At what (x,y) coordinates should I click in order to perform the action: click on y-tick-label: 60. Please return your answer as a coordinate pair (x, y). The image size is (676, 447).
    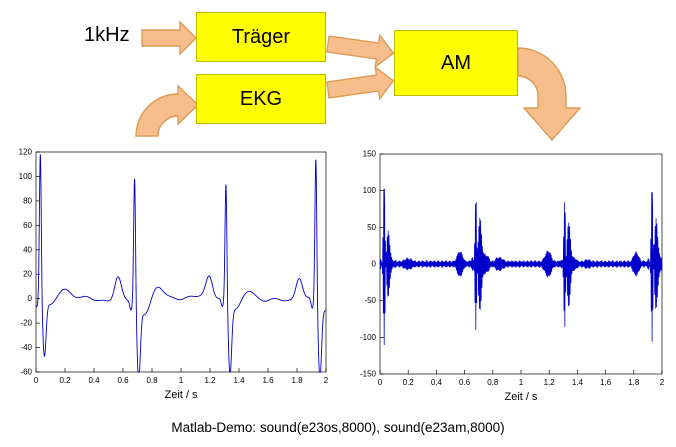
    Looking at the image, I should click on (27, 225).